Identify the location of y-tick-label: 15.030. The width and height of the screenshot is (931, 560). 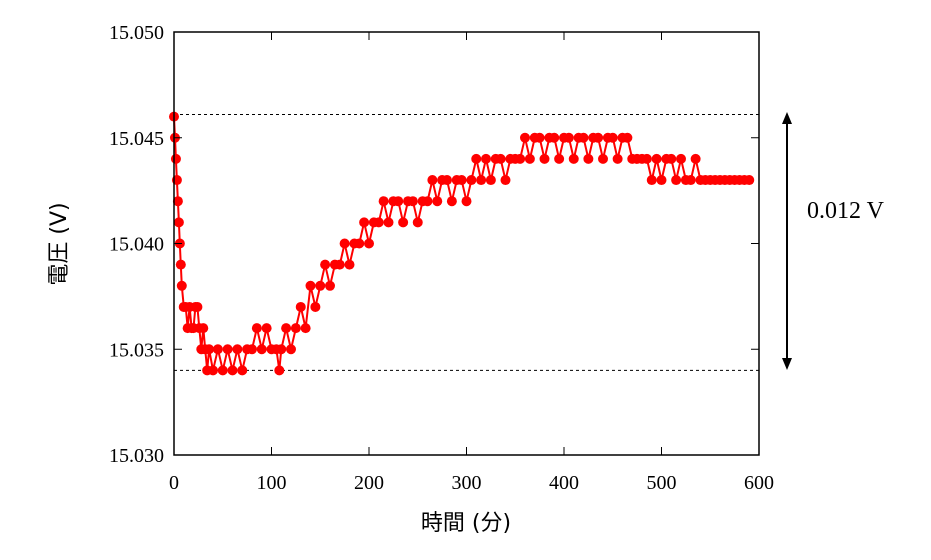
(136, 456).